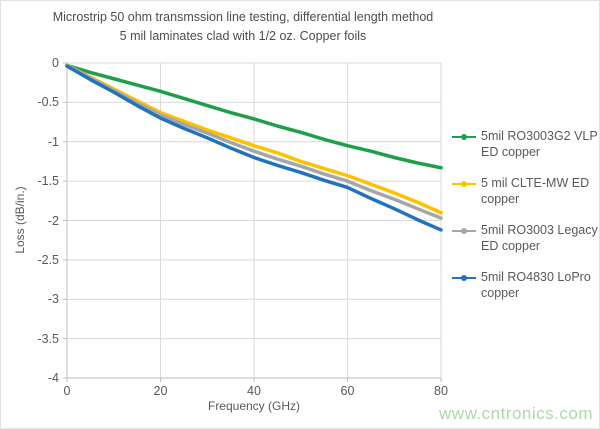 This screenshot has width=600, height=429. Describe the element at coordinates (53, 378) in the screenshot. I see `y-tick-label: -4` at that location.